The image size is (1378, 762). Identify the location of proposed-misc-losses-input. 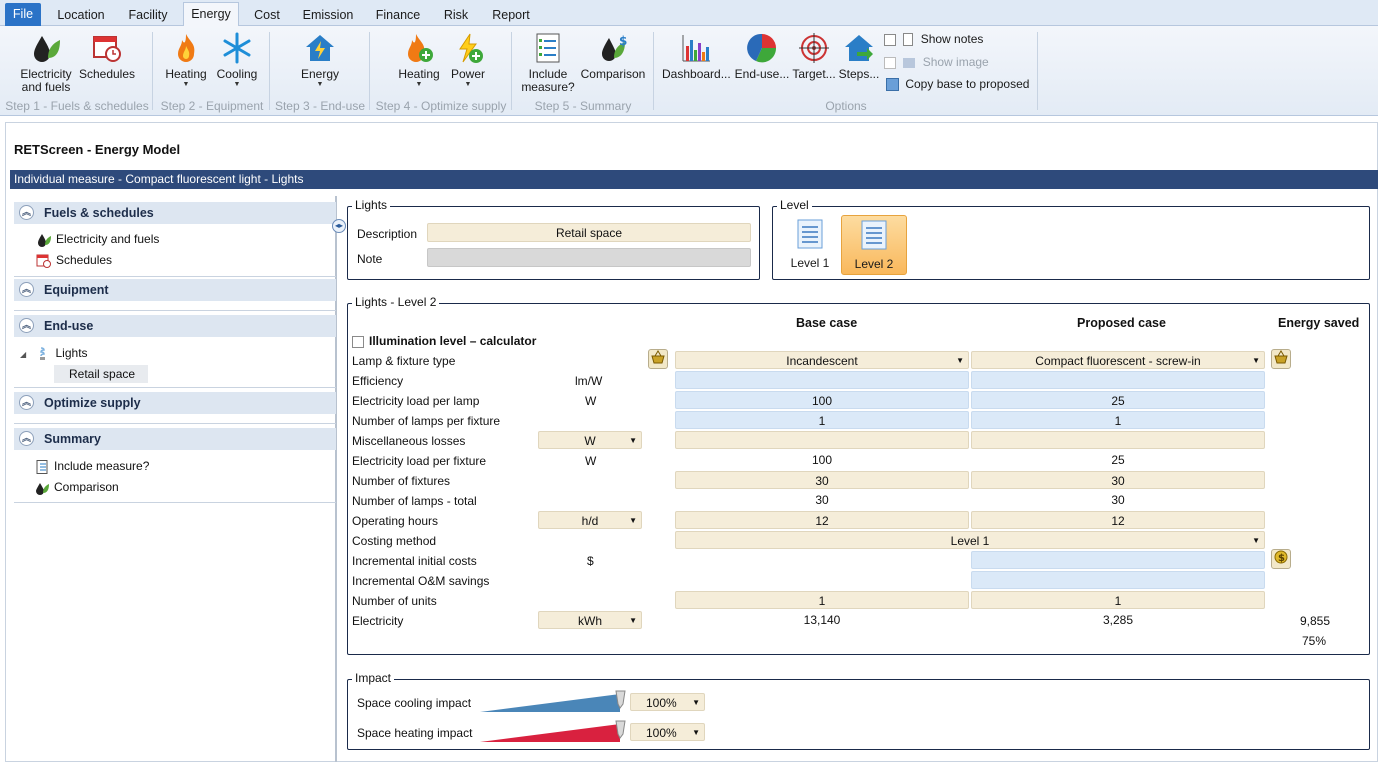
(1118, 440).